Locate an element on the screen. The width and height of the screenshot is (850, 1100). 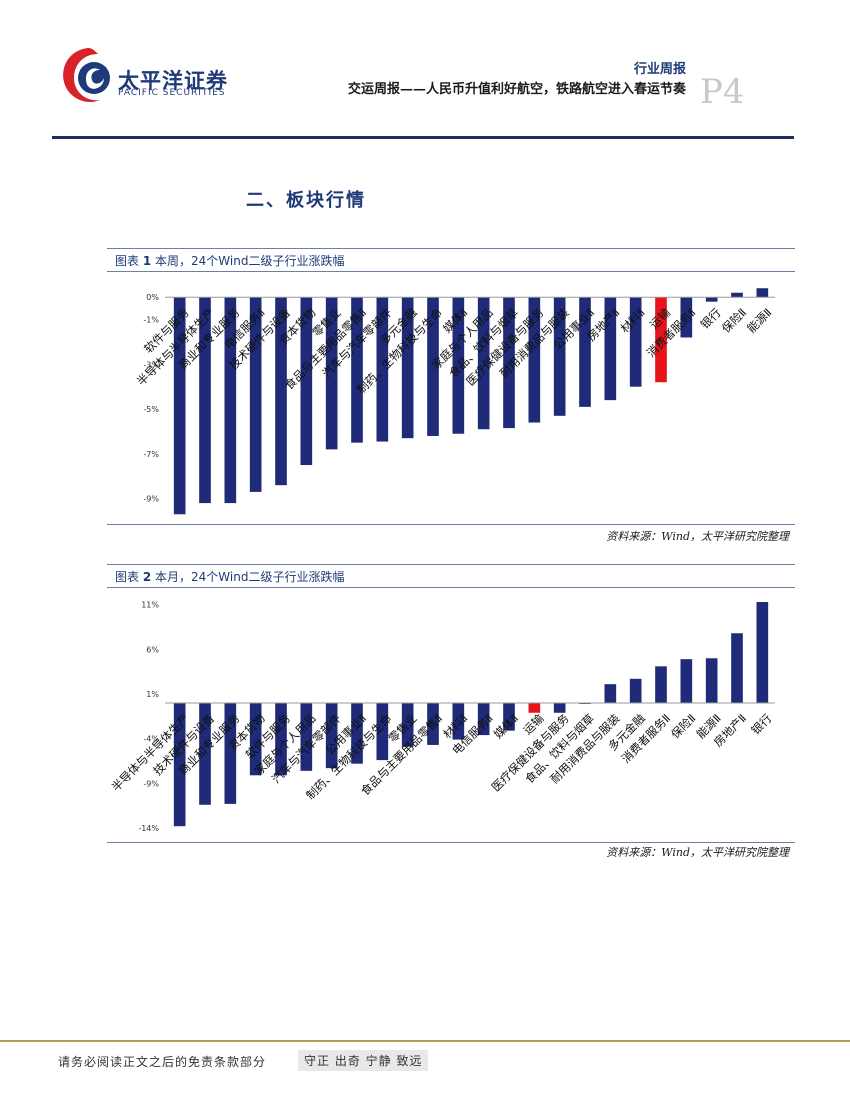
figure-2-caption: 图表 2 本月，24个Wind二级子行业涨跌幅 is located at coordinates (451, 576).